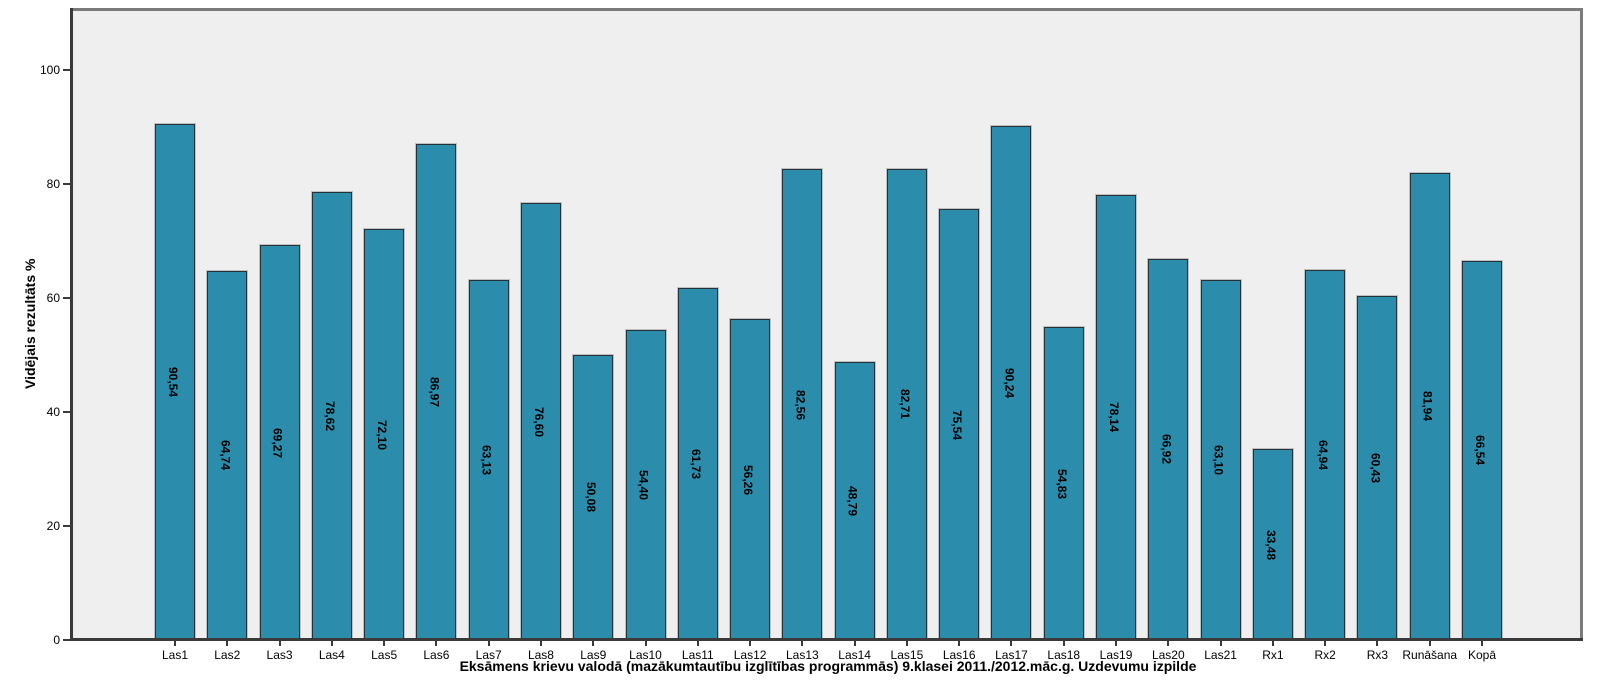  What do you see at coordinates (331, 655) in the screenshot?
I see `x-tick-label: Las4` at bounding box center [331, 655].